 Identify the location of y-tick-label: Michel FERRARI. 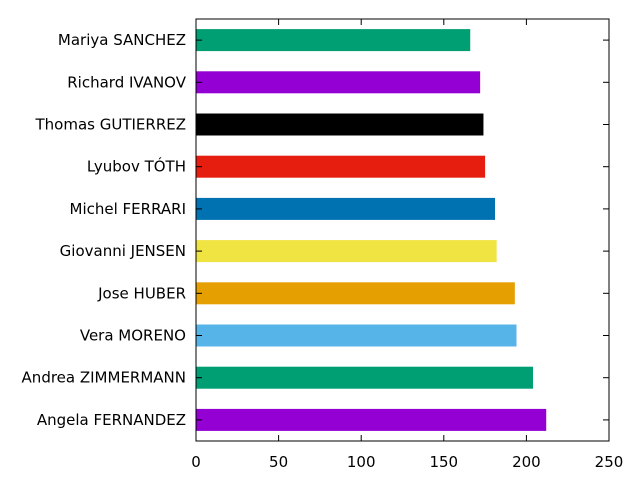
(128, 209).